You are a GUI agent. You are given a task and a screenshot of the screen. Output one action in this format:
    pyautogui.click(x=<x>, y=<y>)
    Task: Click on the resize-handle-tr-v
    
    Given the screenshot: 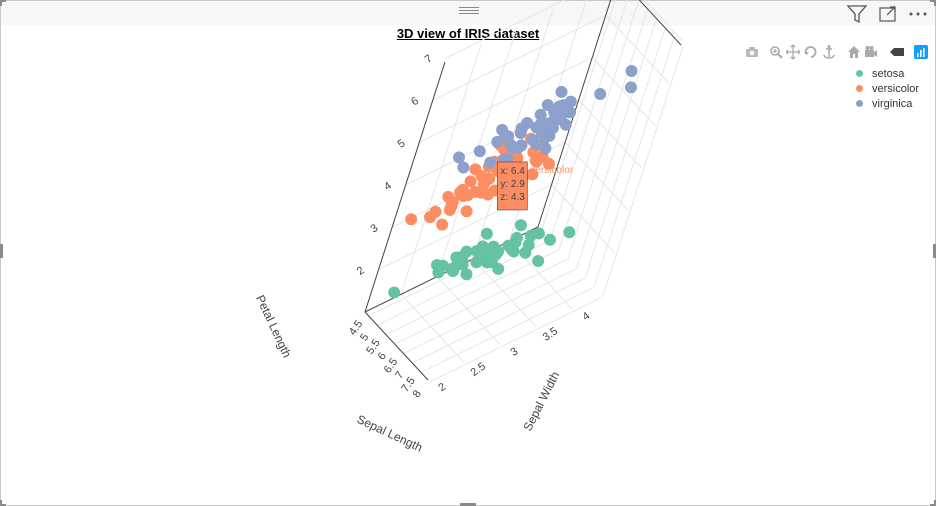 What is the action you would take?
    pyautogui.click(x=935, y=3)
    